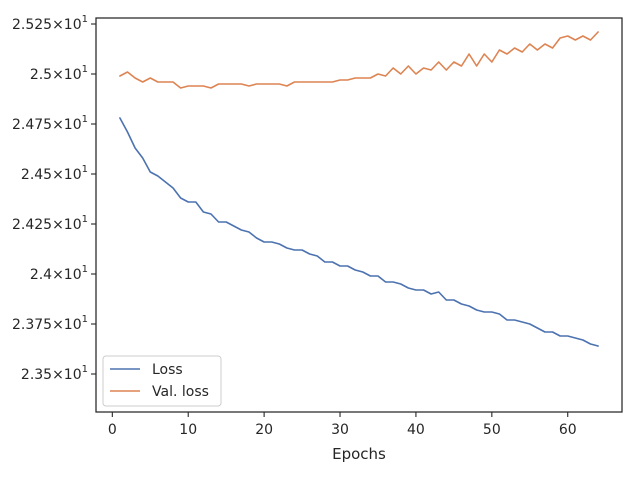 This screenshot has height=480, width=640. Describe the element at coordinates (180, 392) in the screenshot. I see `legend-label-val-loss: Val. loss` at that location.